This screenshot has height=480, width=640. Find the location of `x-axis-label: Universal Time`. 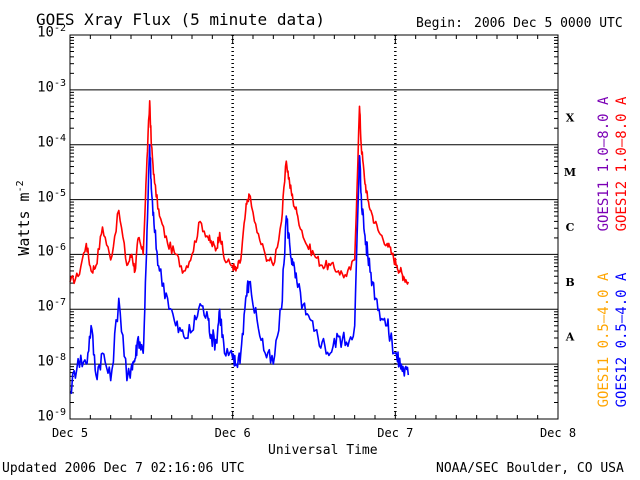

x-axis-label: Universal Time is located at coordinates (323, 450).